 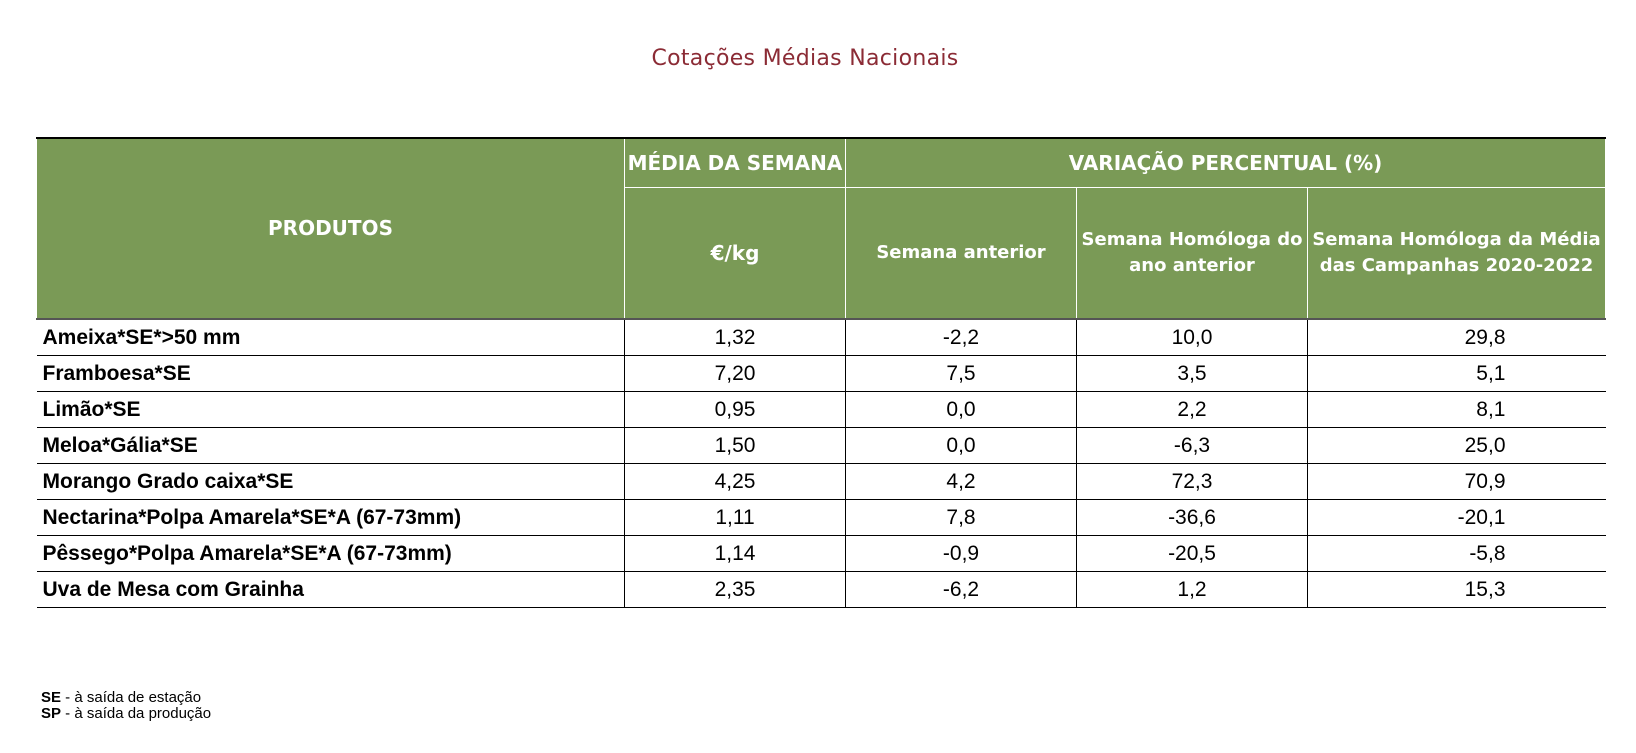 What do you see at coordinates (961, 517) in the screenshot?
I see `semana-anterior-cell: 7,8` at bounding box center [961, 517].